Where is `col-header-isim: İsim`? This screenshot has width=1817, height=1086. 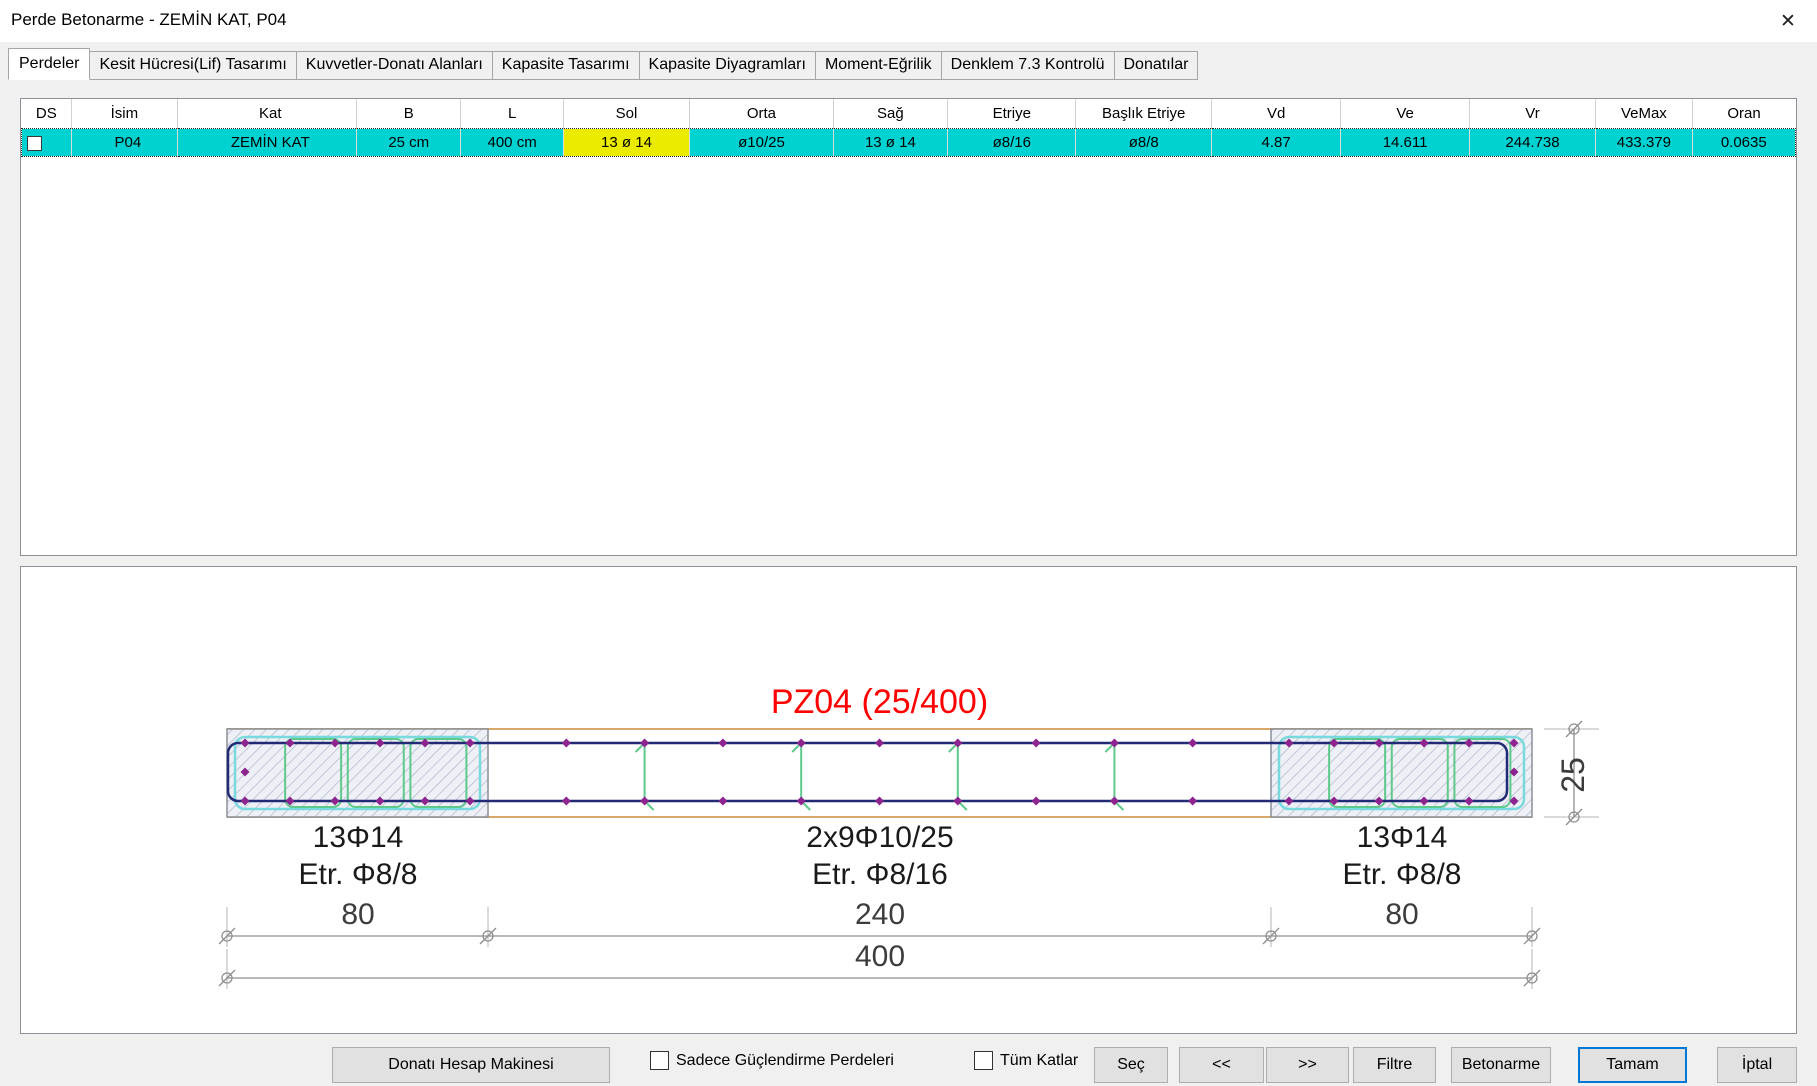 col-header-isim: İsim is located at coordinates (124, 114).